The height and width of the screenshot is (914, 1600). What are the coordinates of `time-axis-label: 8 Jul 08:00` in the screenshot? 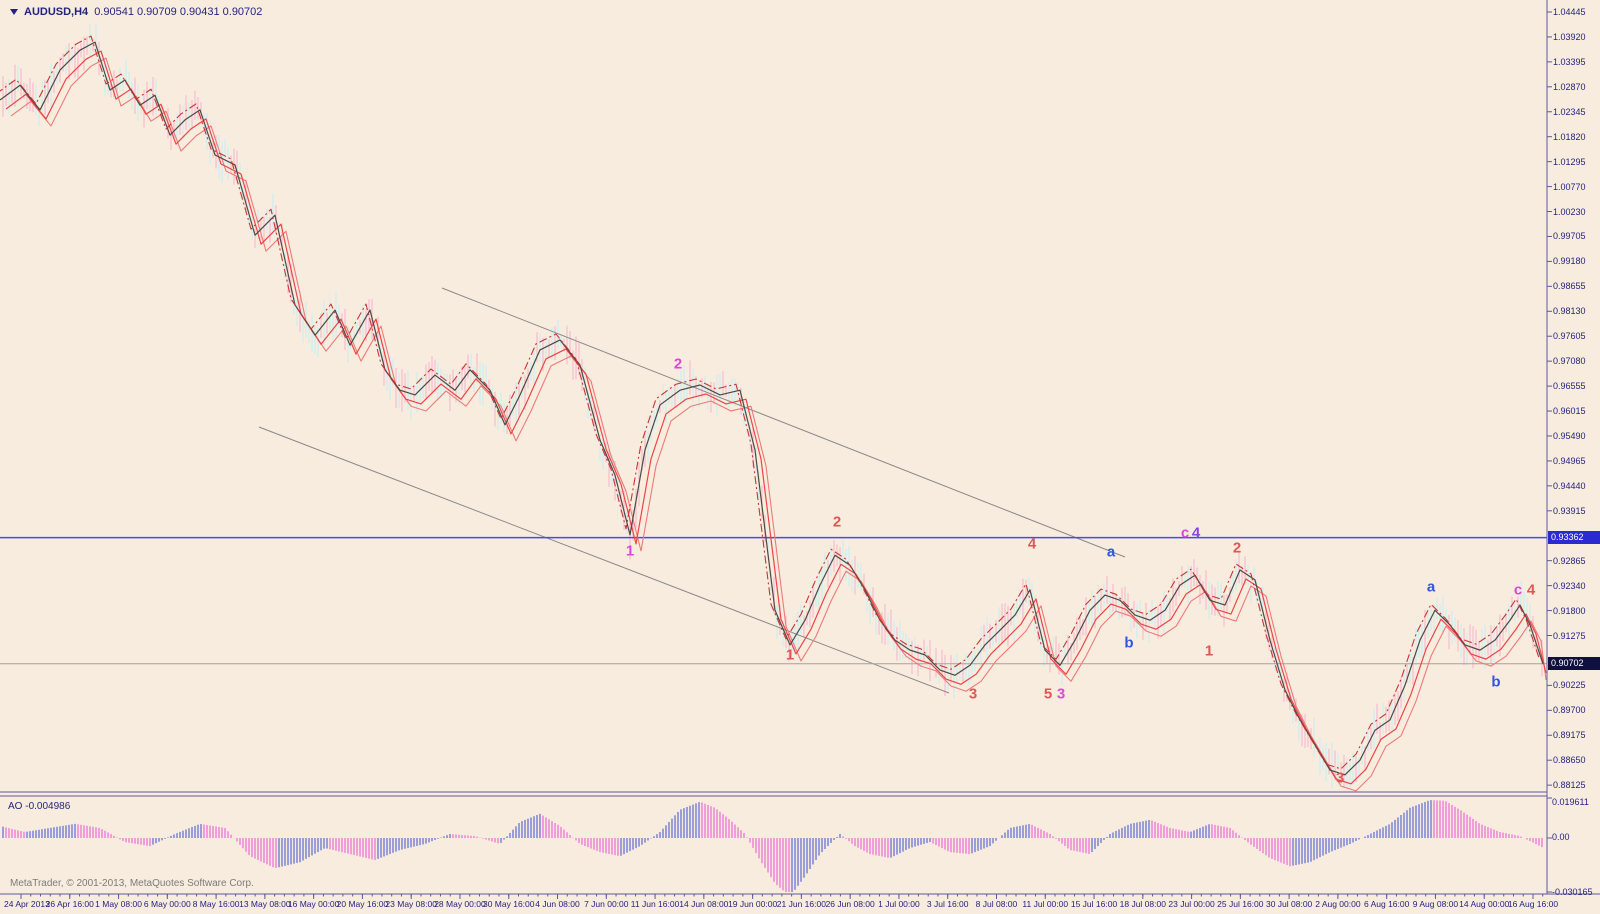 It's located at (996, 904).